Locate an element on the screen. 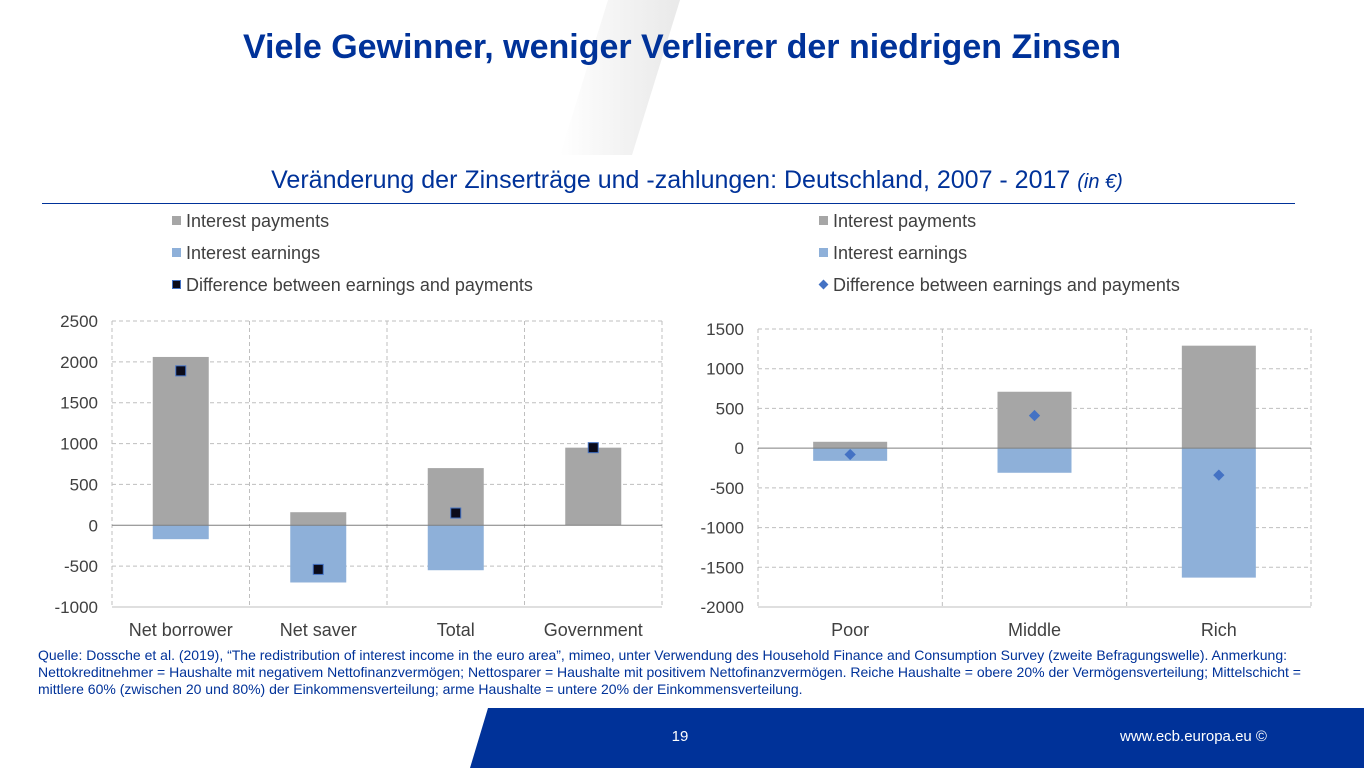 The width and height of the screenshot is (1364, 768). footer-bar is located at coordinates (917, 738).